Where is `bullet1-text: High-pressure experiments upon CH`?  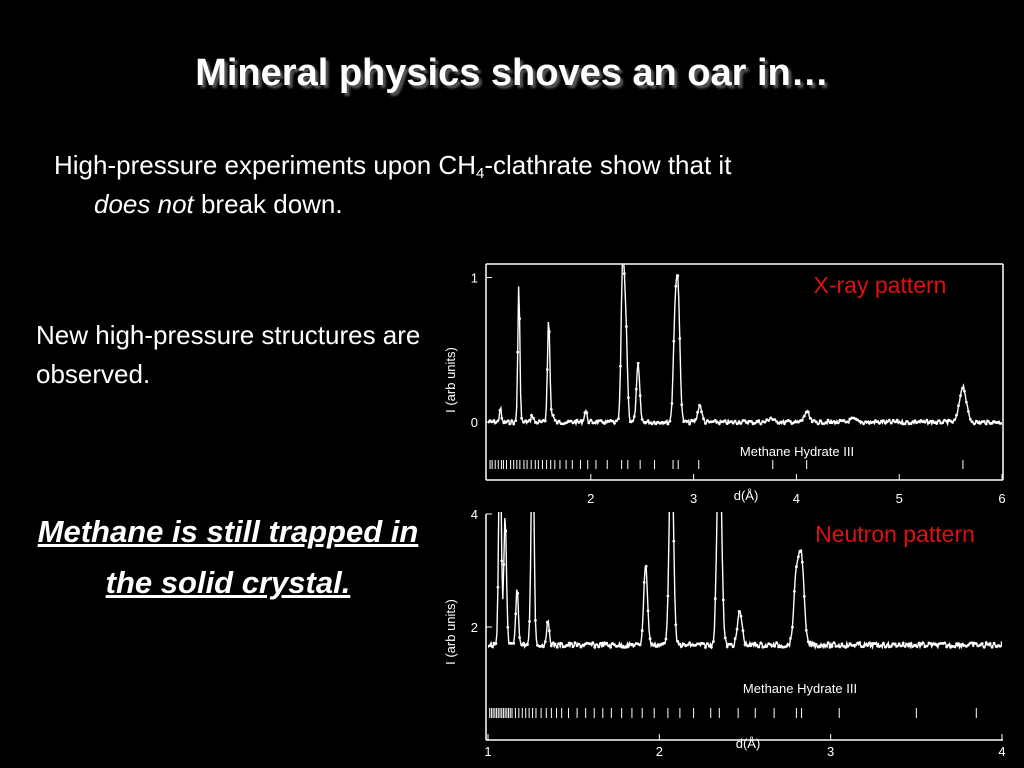 bullet1-text: High-pressure experiments upon CH is located at coordinates (265, 165).